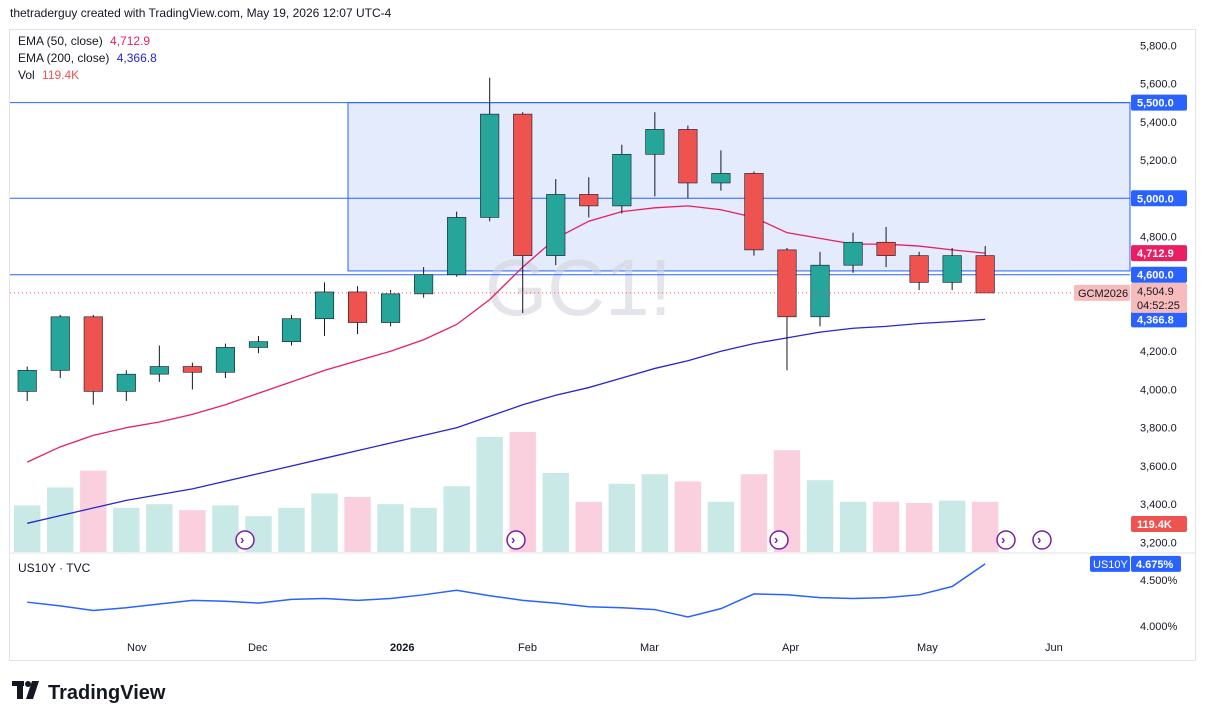  Describe the element at coordinates (26, 75) in the screenshot. I see `legend-volume-label: Vol` at that location.